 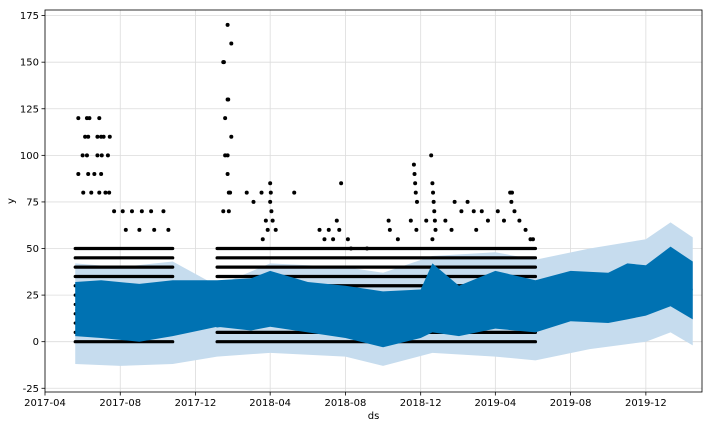 I want to click on y-tick-label: 175, so click(x=29, y=16).